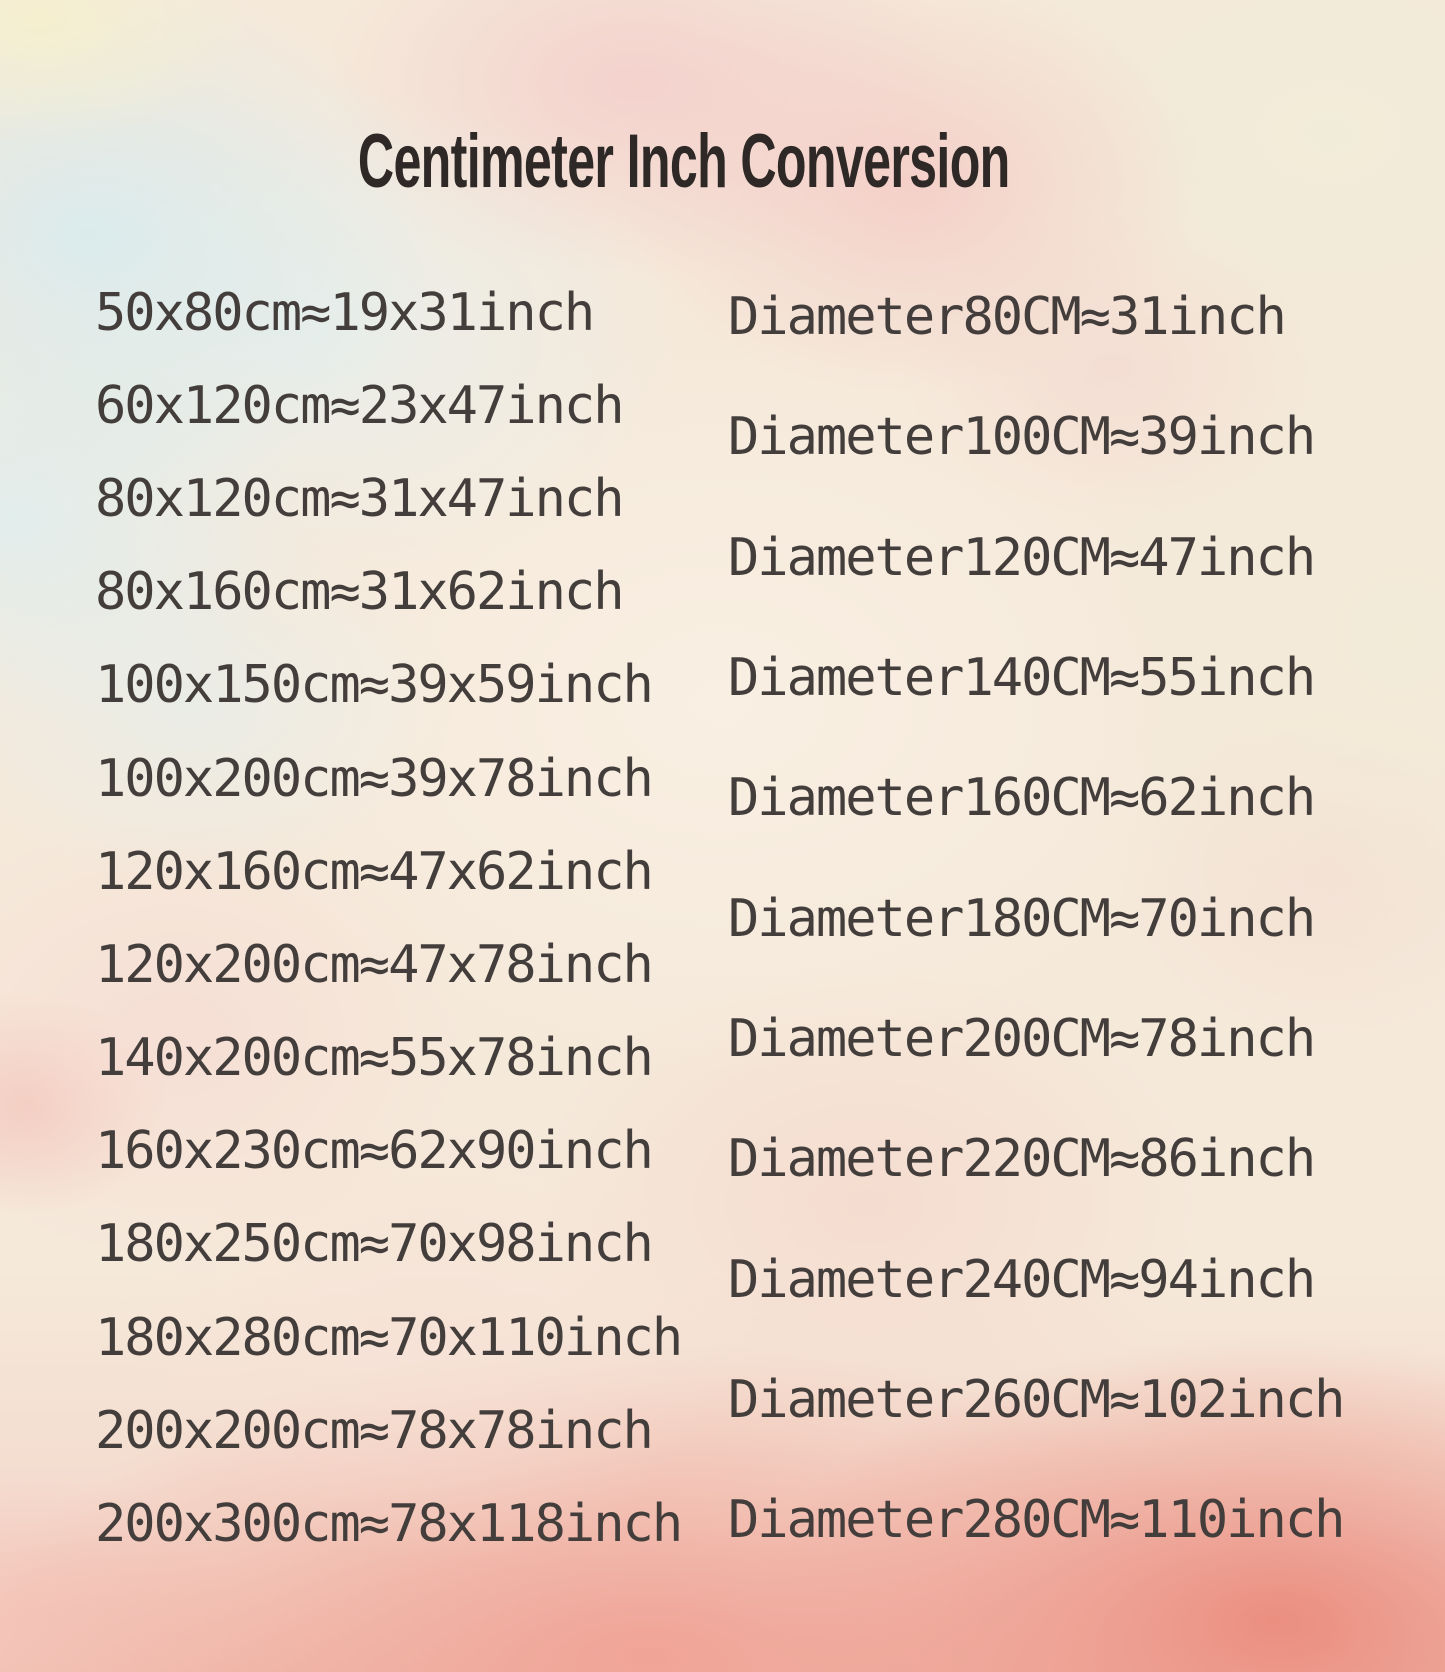  What do you see at coordinates (389, 1337) in the screenshot?
I see `size-conversion-row: 180x280cm≈70x110inch` at bounding box center [389, 1337].